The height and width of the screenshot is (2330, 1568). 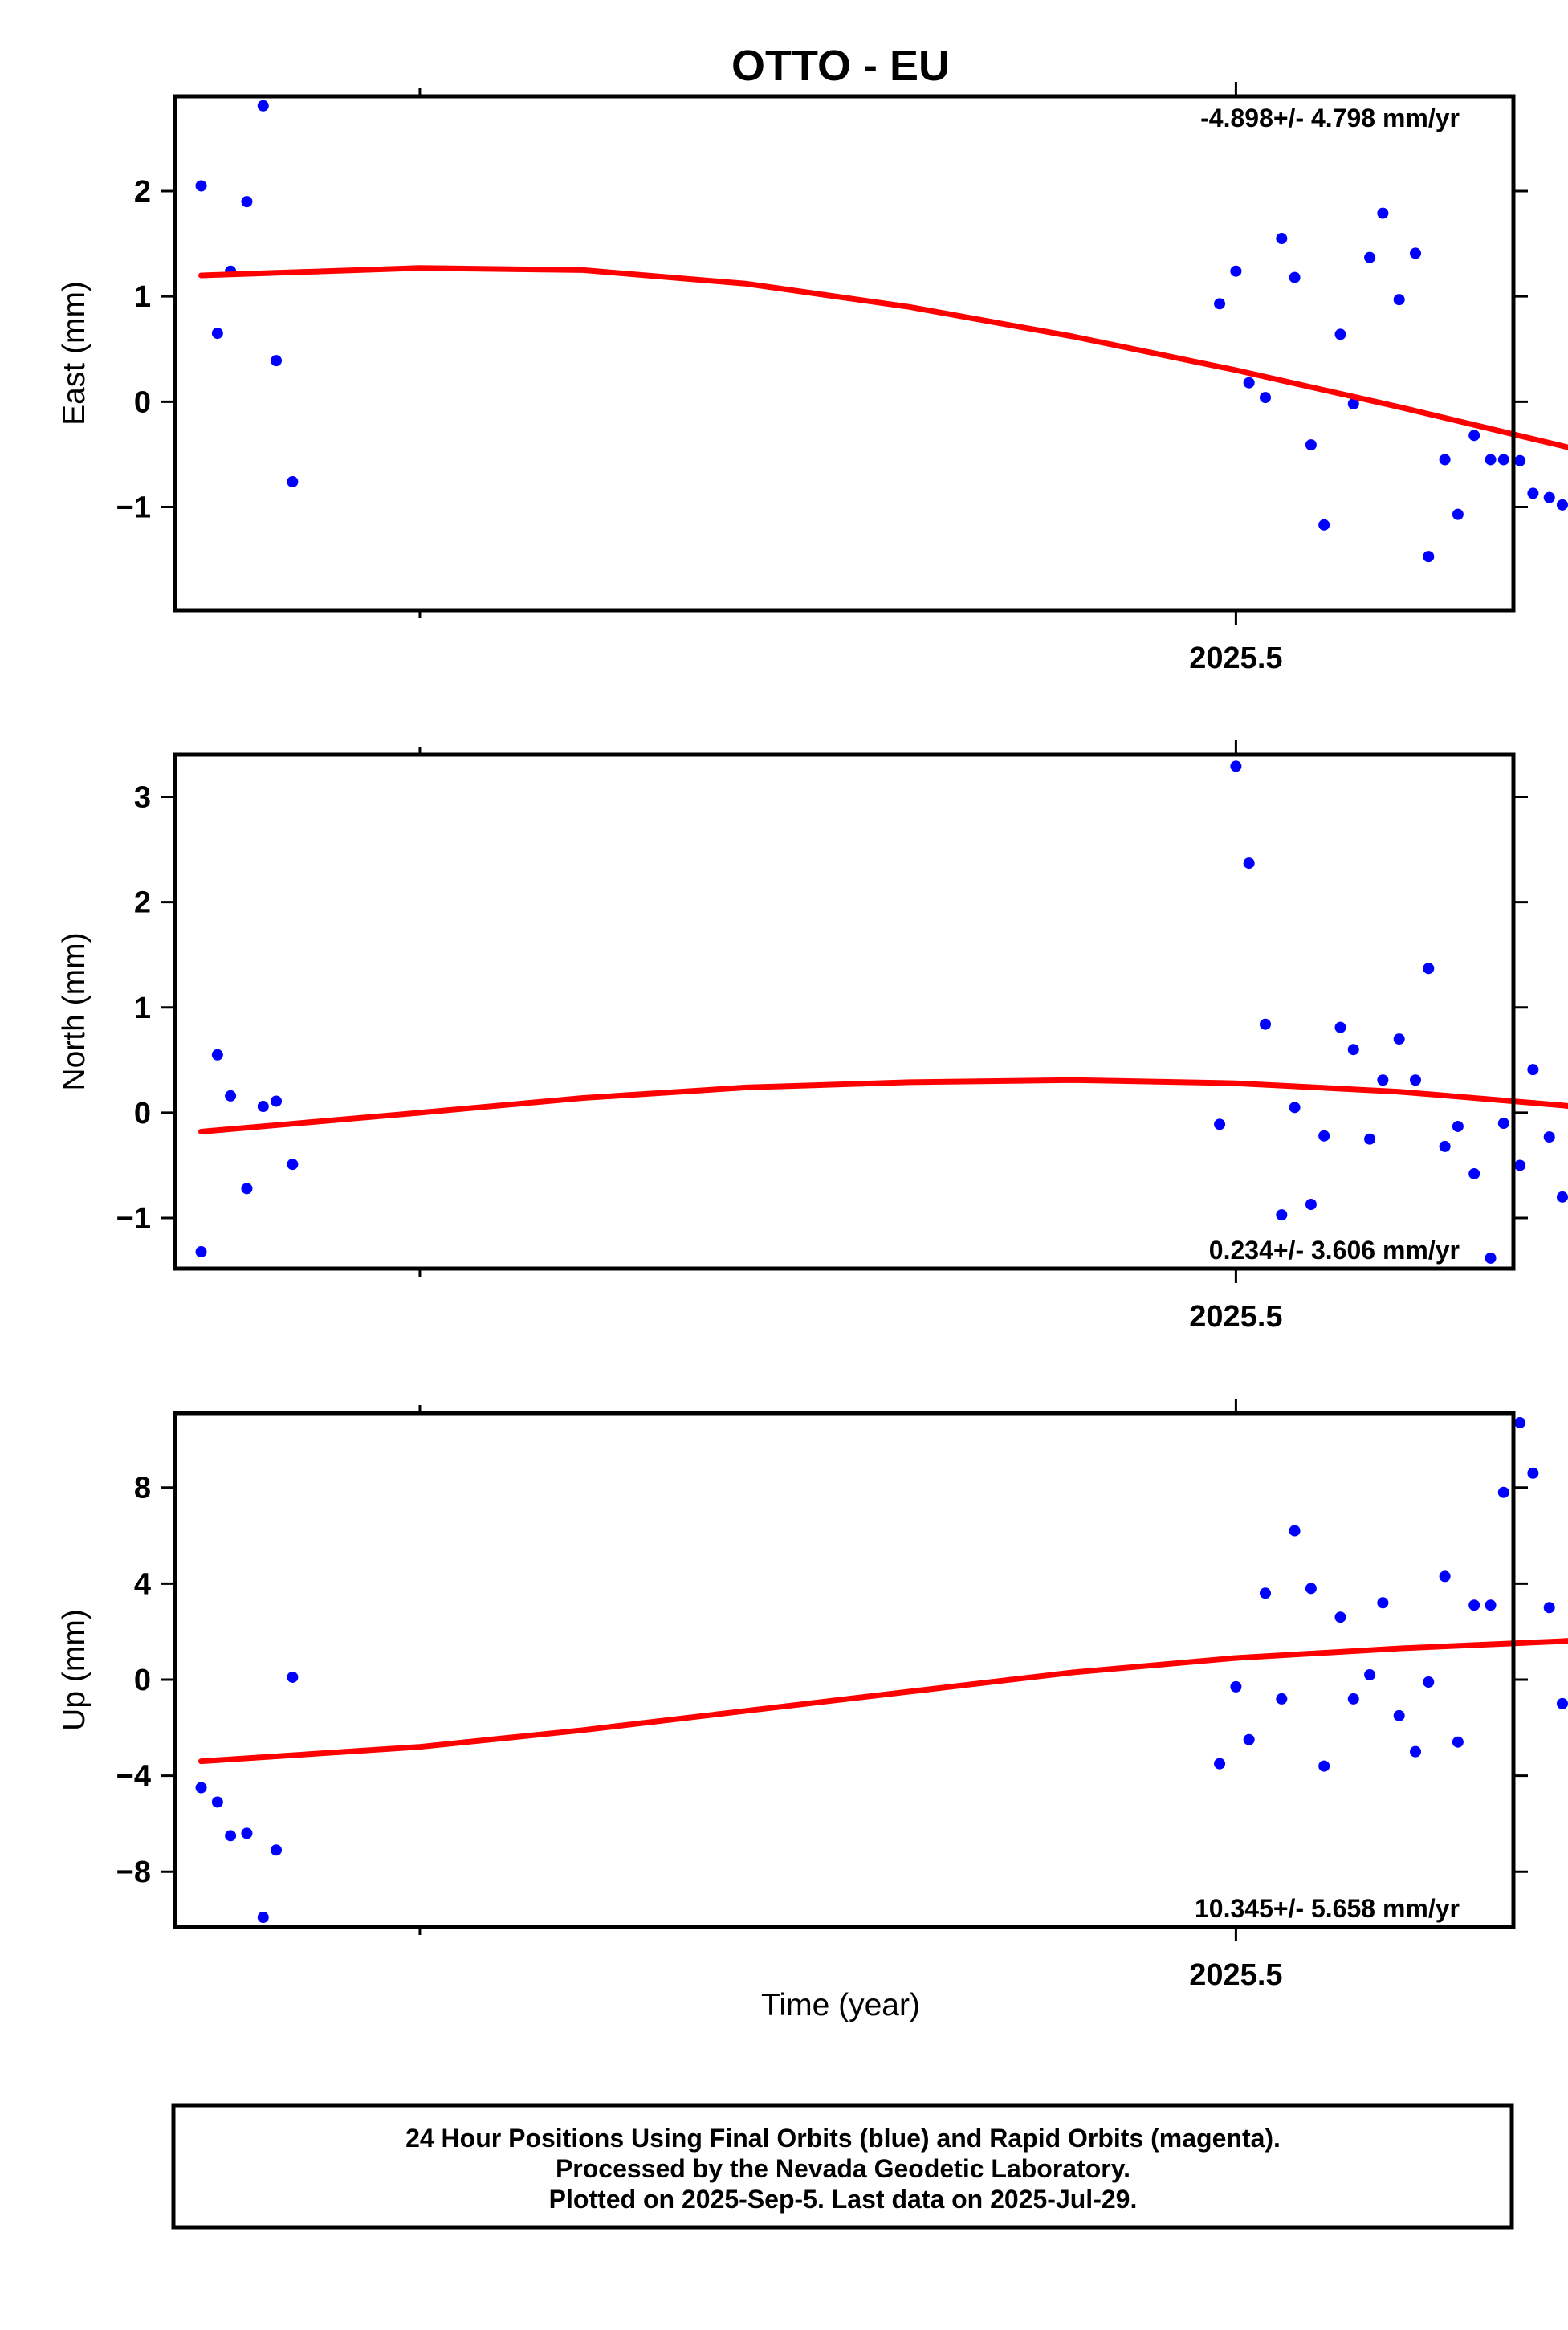 I want to click on y-axis-label: East (mm), so click(x=74, y=353).